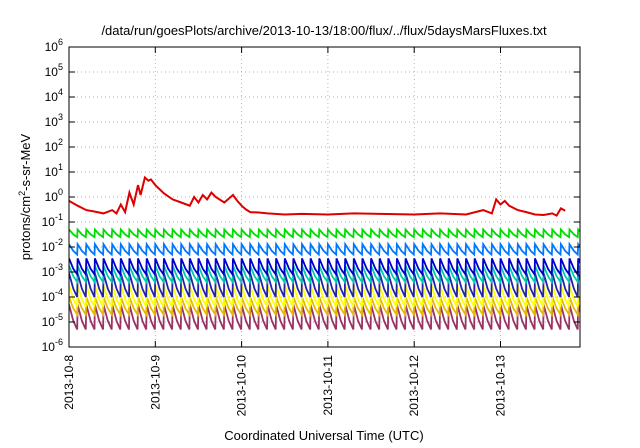 Image resolution: width=640 pixels, height=448 pixels. Describe the element at coordinates (52, 345) in the screenshot. I see `y-tick-label: 10⁻⁶` at that location.